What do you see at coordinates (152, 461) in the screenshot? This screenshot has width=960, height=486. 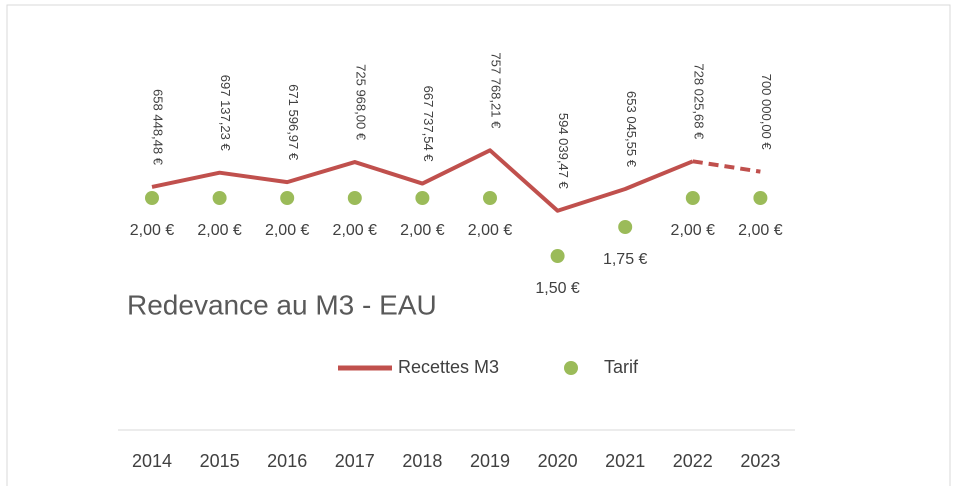 I see `x-tick-label: 2014` at bounding box center [152, 461].